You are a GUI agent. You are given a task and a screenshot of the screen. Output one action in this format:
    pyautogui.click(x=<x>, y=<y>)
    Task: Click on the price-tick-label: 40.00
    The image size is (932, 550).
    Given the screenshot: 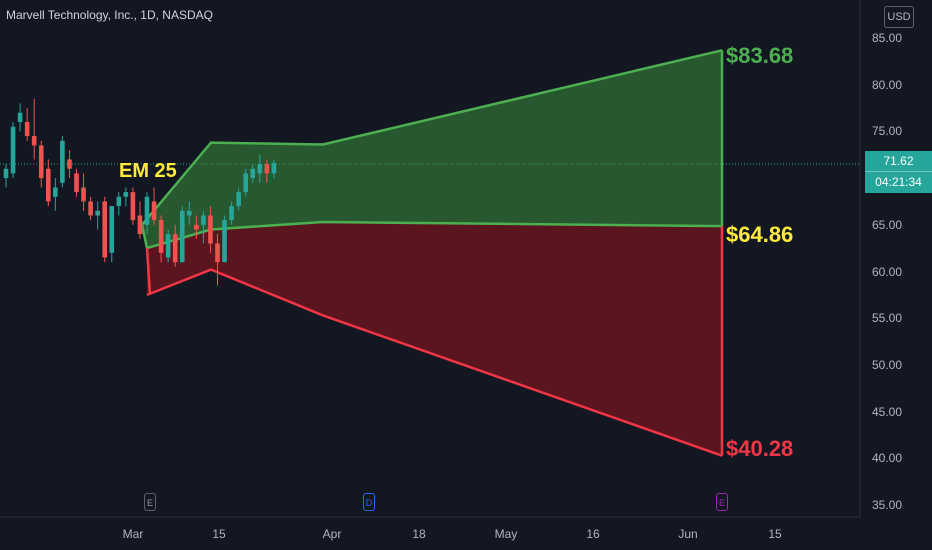 What is the action you would take?
    pyautogui.click(x=887, y=458)
    